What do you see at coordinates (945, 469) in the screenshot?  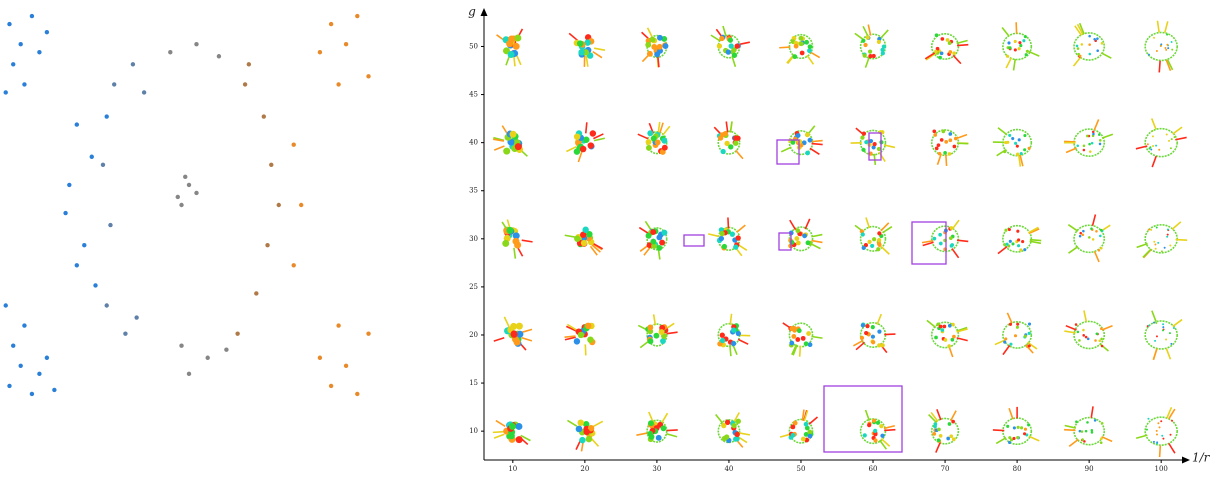 I see `x-tick-label: 70` at bounding box center [945, 469].